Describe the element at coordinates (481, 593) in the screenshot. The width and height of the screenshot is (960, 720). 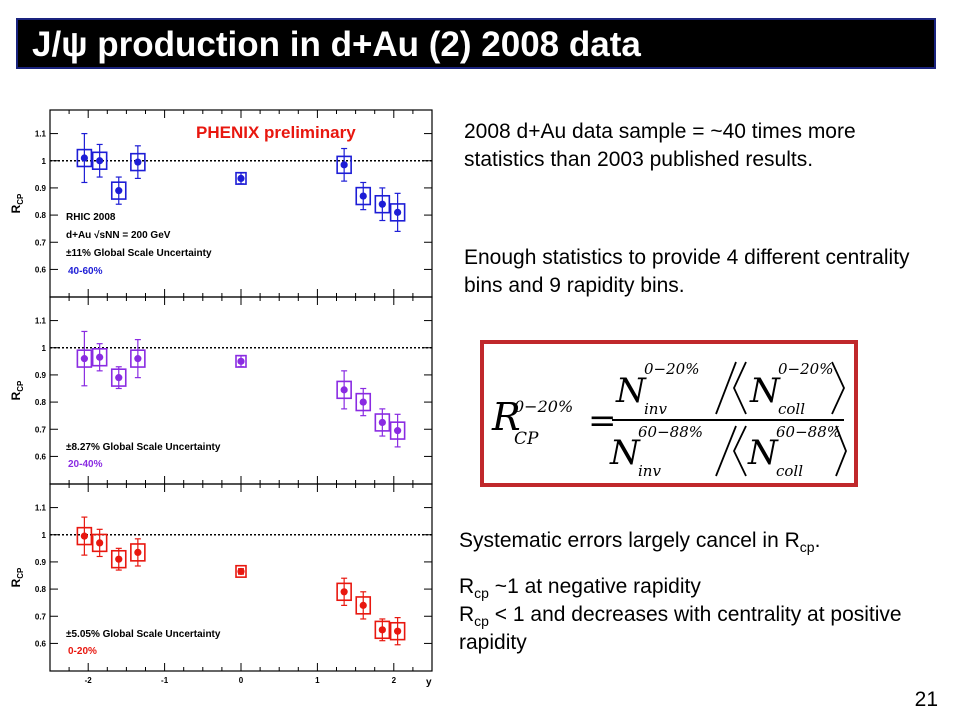
I see `c1-sub: cp` at that location.